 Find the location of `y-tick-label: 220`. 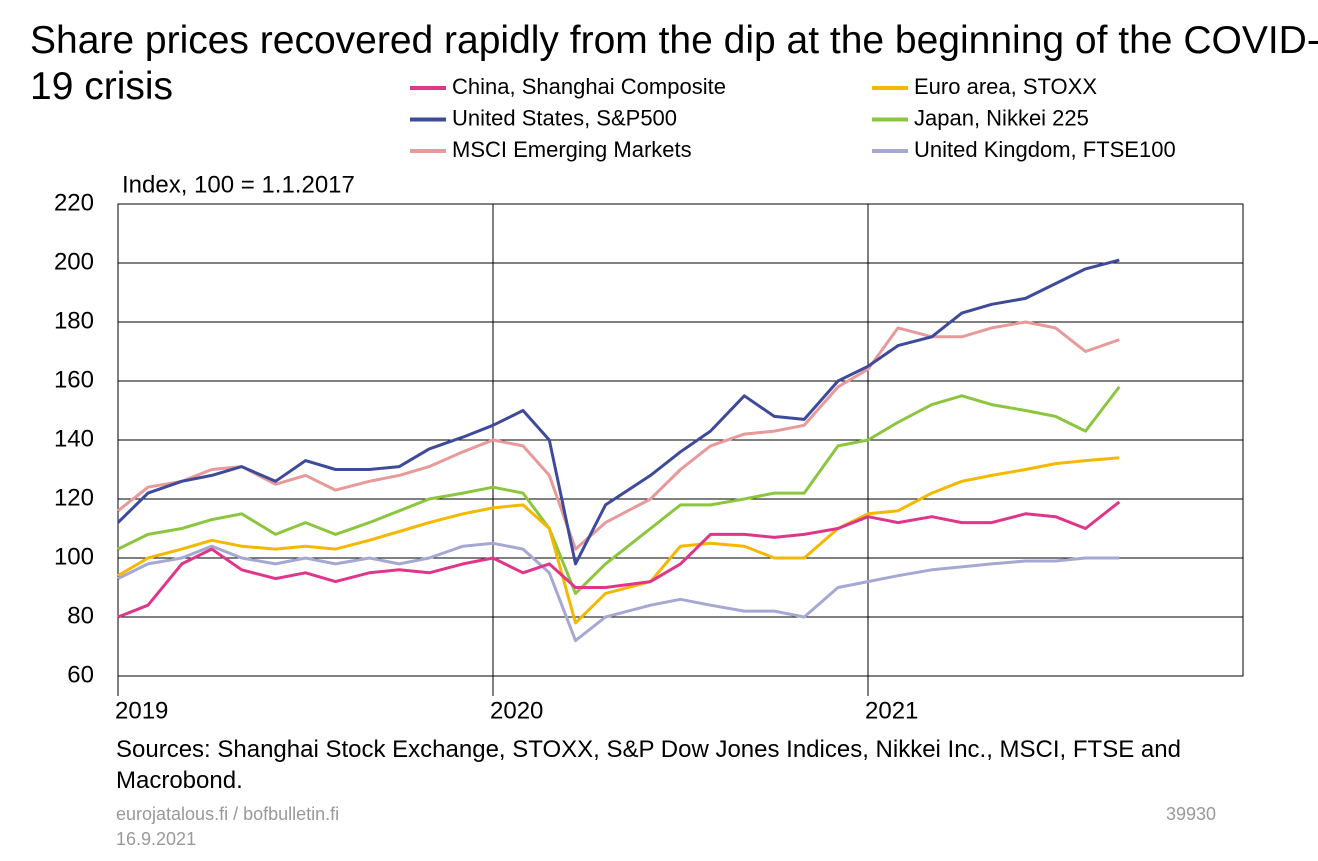

y-tick-label: 220 is located at coordinates (74, 202).